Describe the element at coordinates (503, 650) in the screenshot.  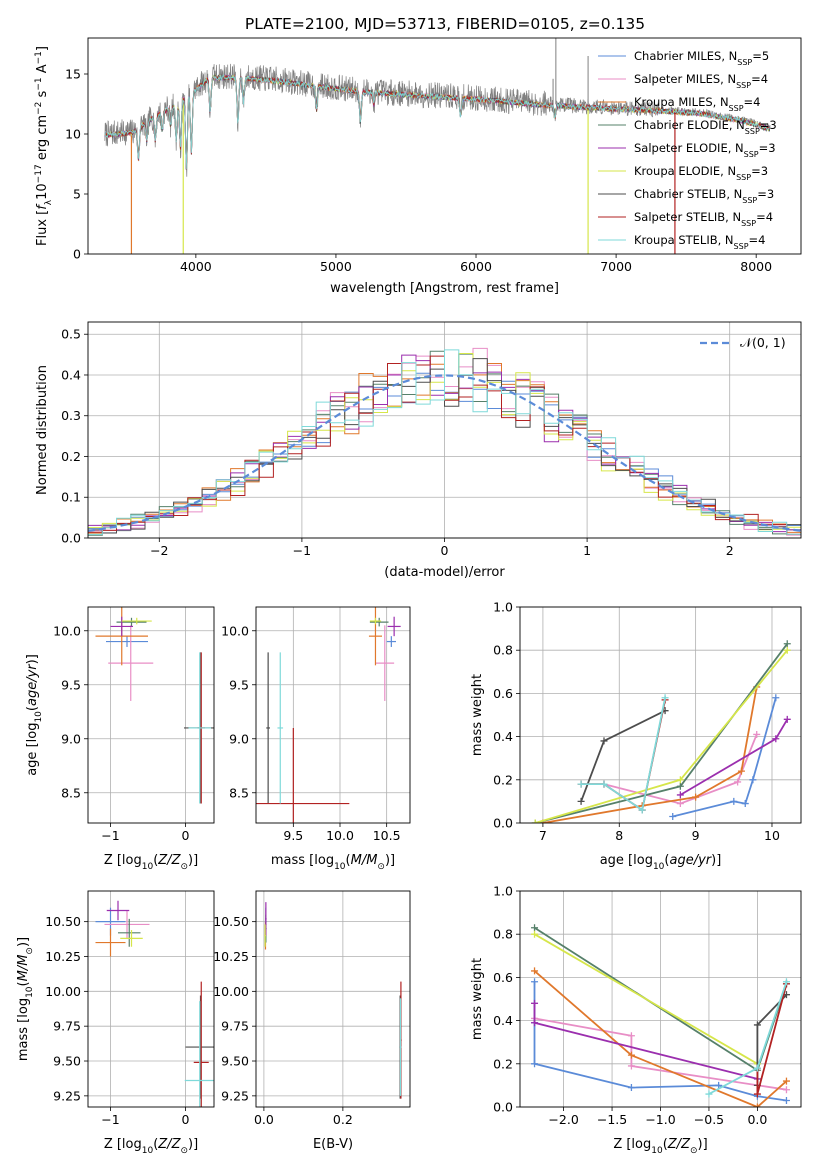
I see `y-tick-label: 0.8` at that location.